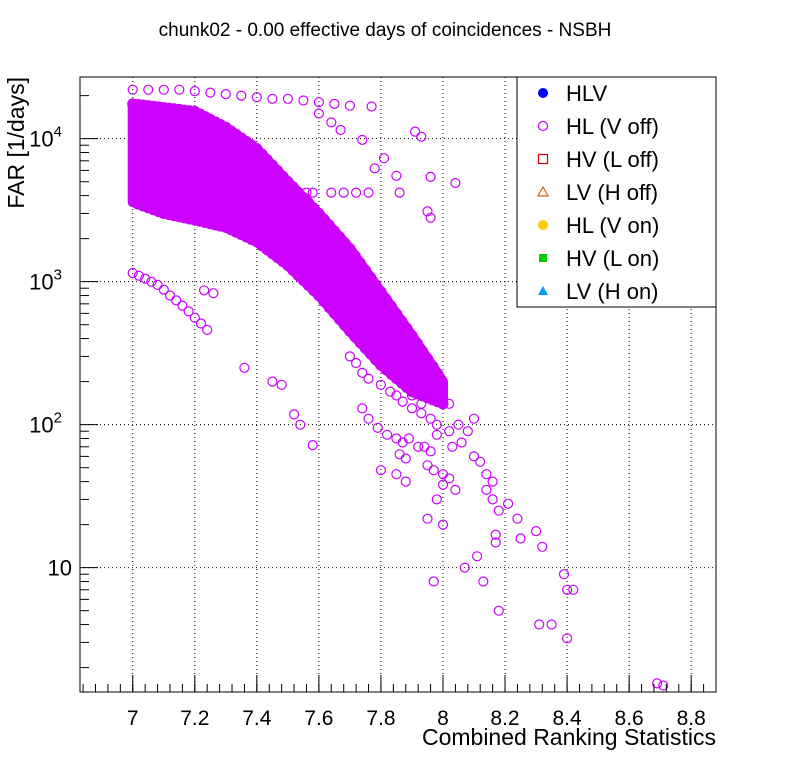 This screenshot has height=772, width=796. What do you see at coordinates (612, 258) in the screenshot?
I see `legend-label: HV (L on)` at bounding box center [612, 258].